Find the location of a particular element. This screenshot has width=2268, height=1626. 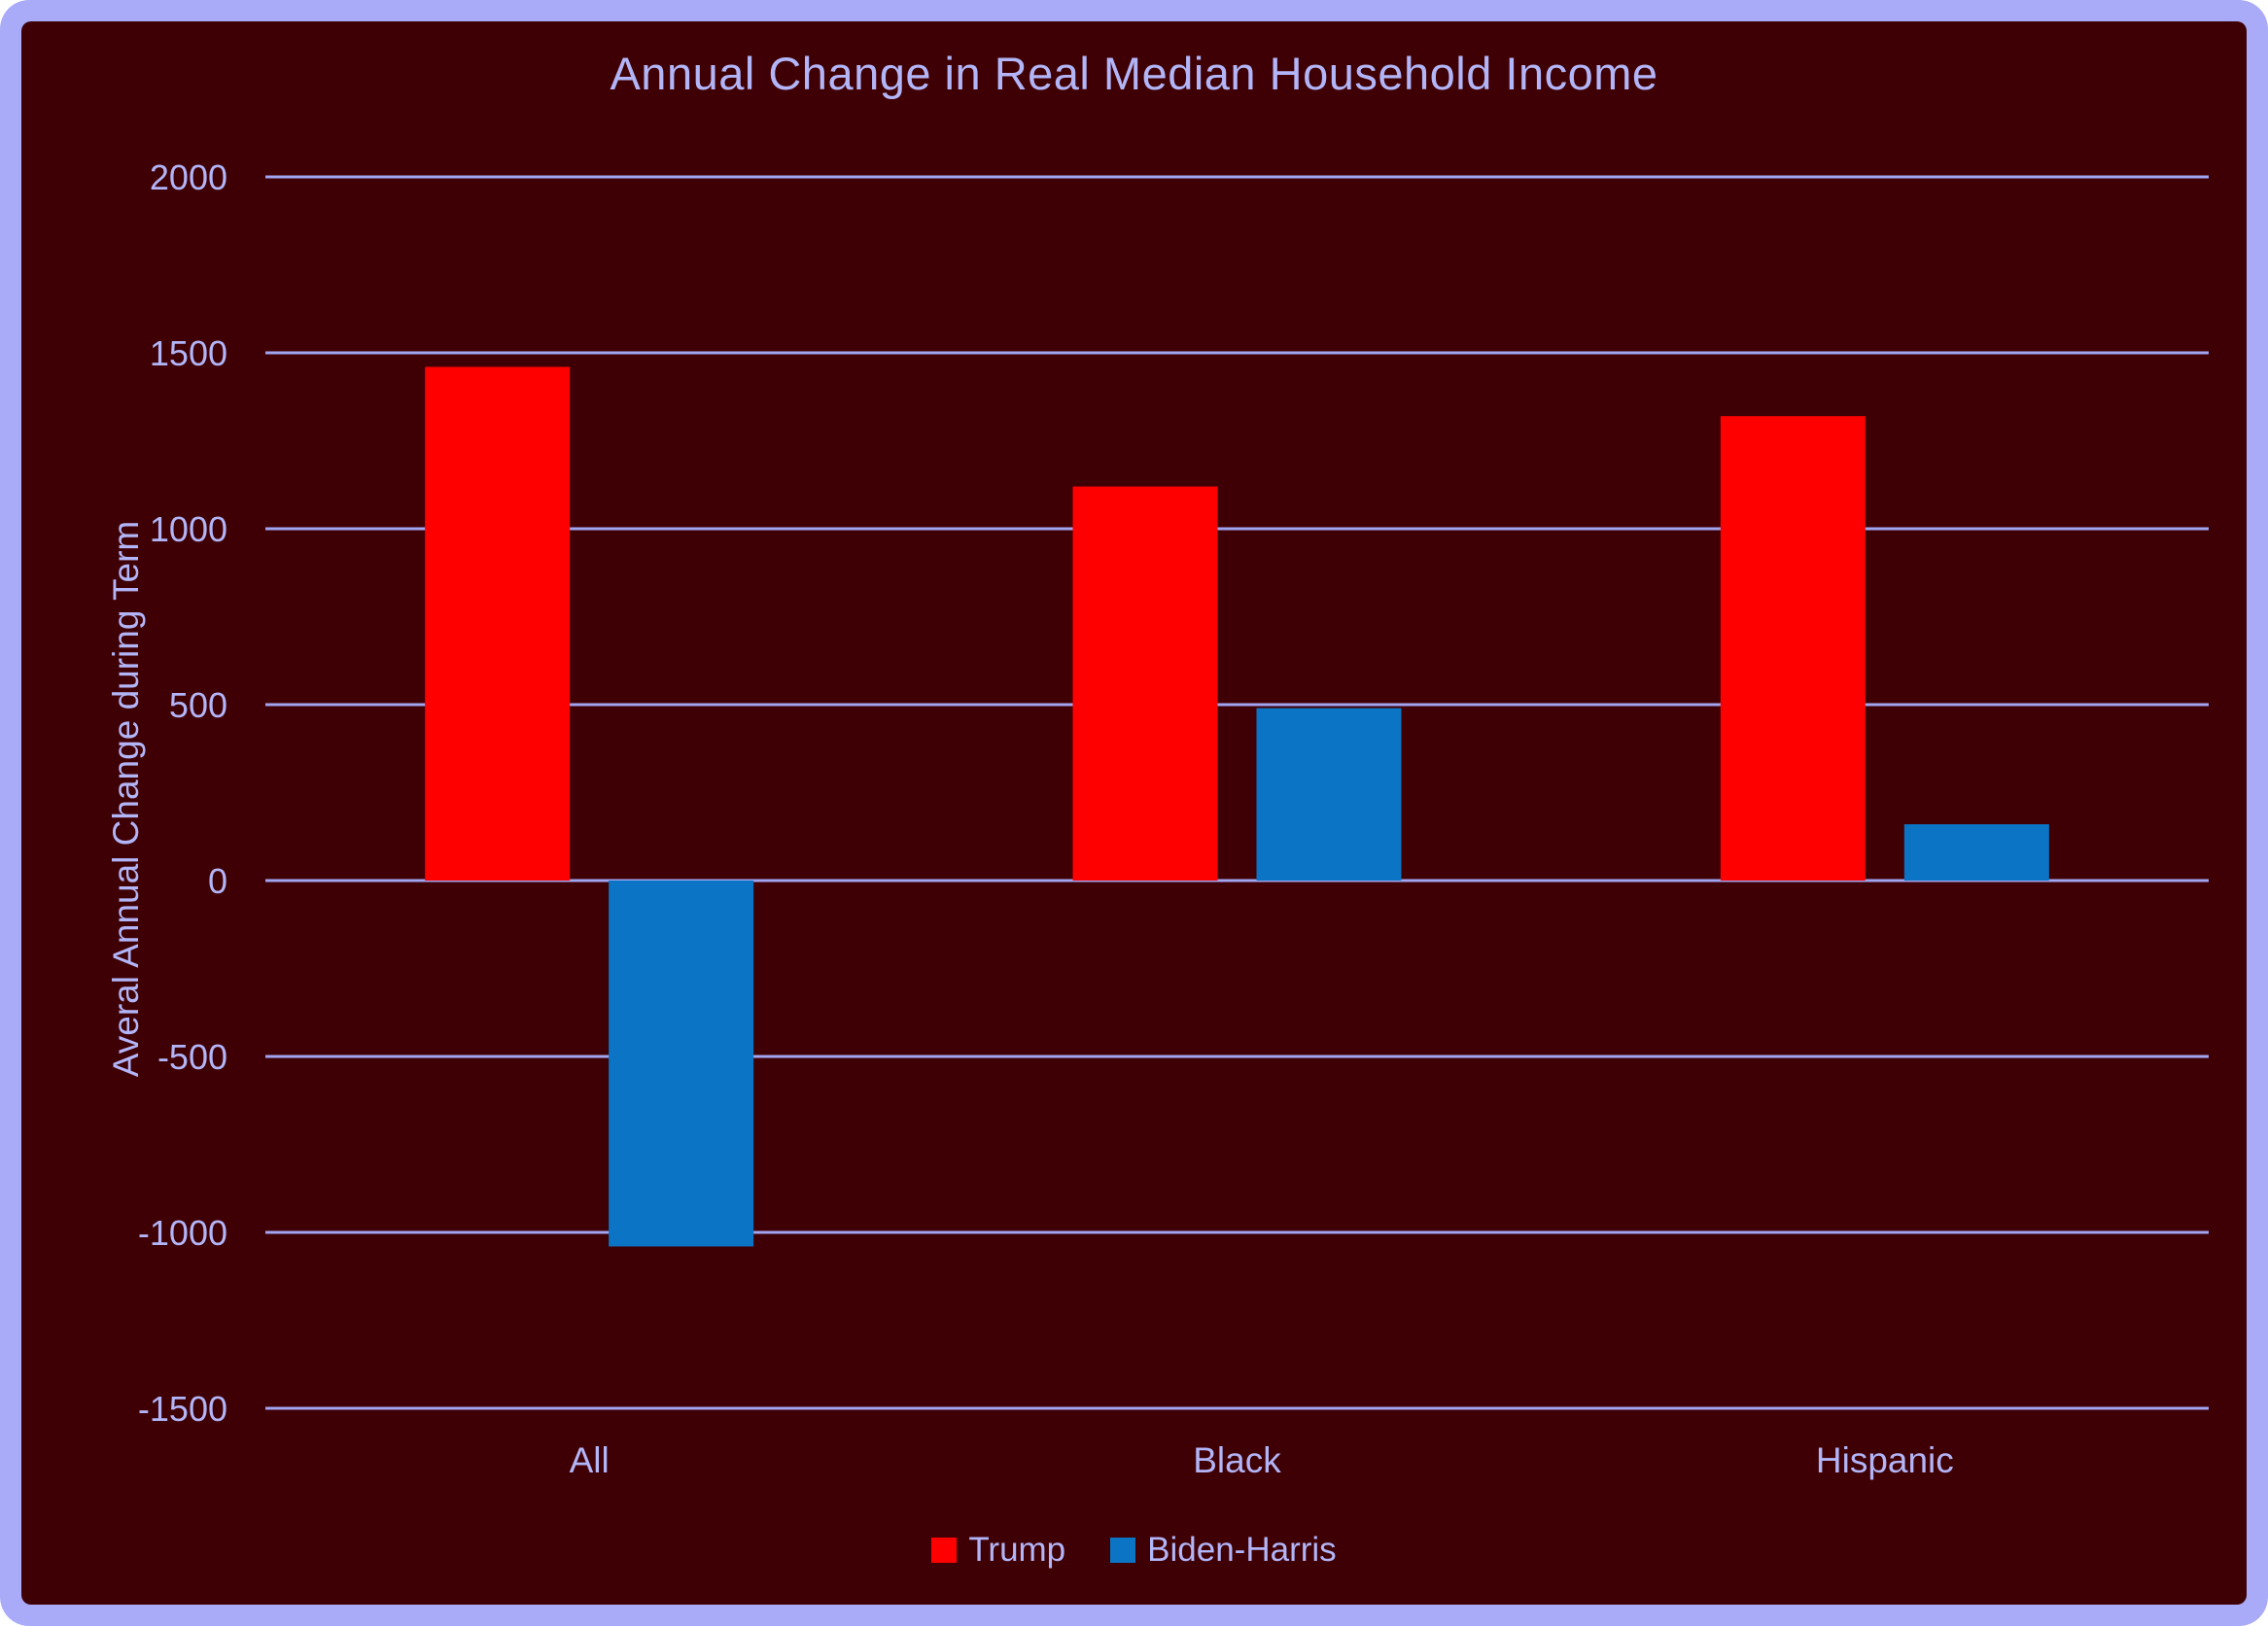

legend-swatch-biden-harris is located at coordinates (1123, 1550).